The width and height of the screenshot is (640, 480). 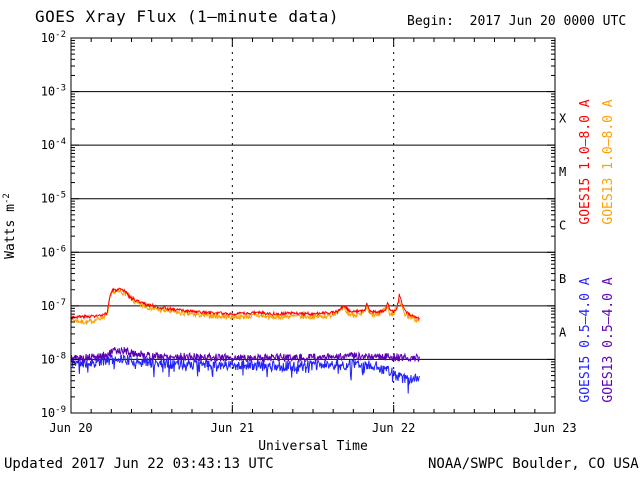 I want to click on legend-goes15-1-0-8-0-a: GOES15 1.0–8.0 A, so click(x=585, y=161).